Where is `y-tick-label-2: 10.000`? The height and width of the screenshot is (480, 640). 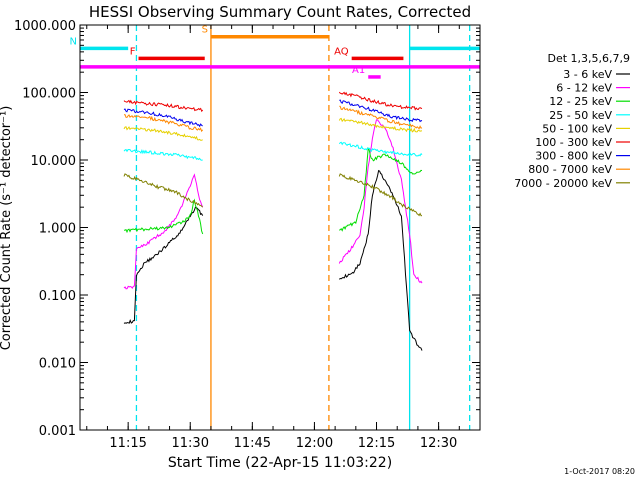
y-tick-label-2: 10.000 is located at coordinates (54, 161).